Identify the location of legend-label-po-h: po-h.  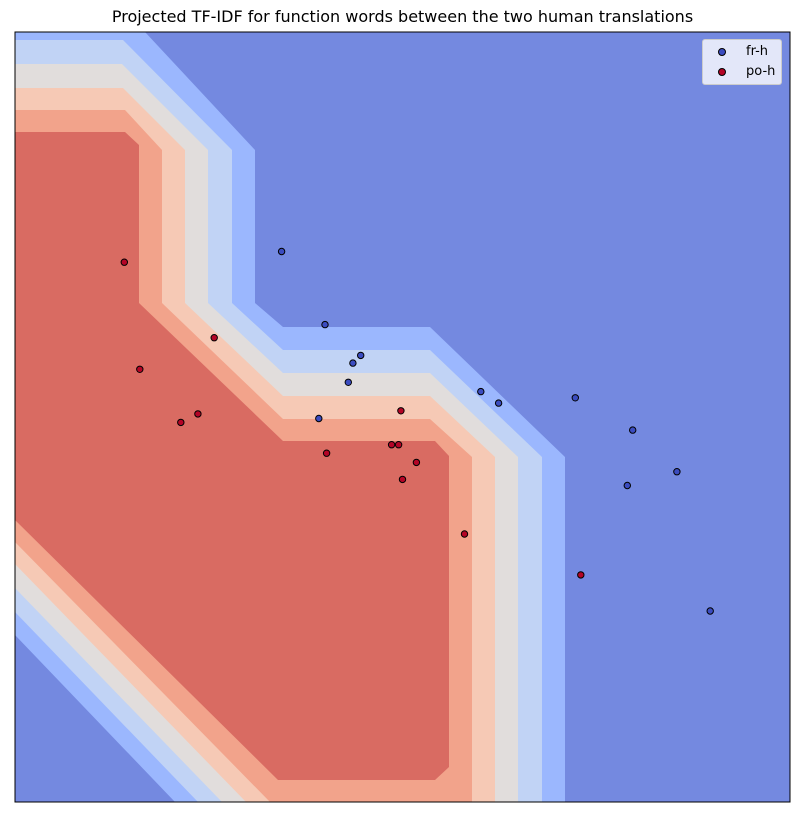
(761, 71).